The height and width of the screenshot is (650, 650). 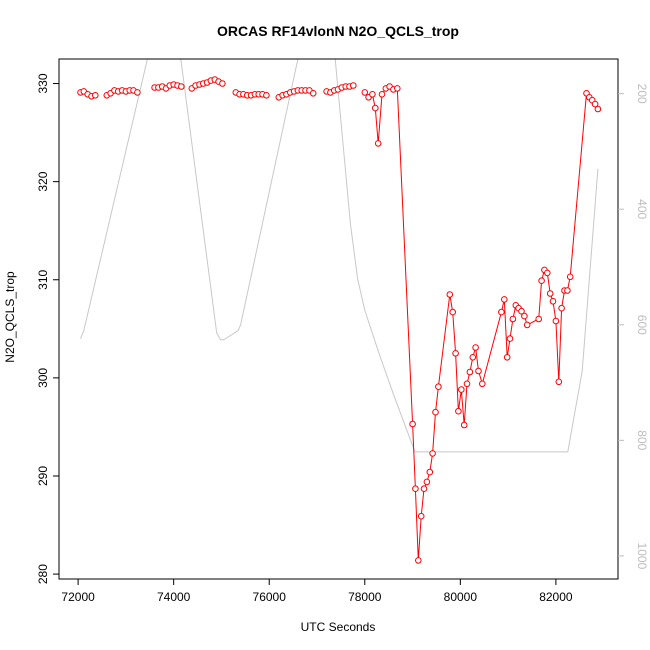 What do you see at coordinates (78, 597) in the screenshot?
I see `x-tick-label: 72000` at bounding box center [78, 597].